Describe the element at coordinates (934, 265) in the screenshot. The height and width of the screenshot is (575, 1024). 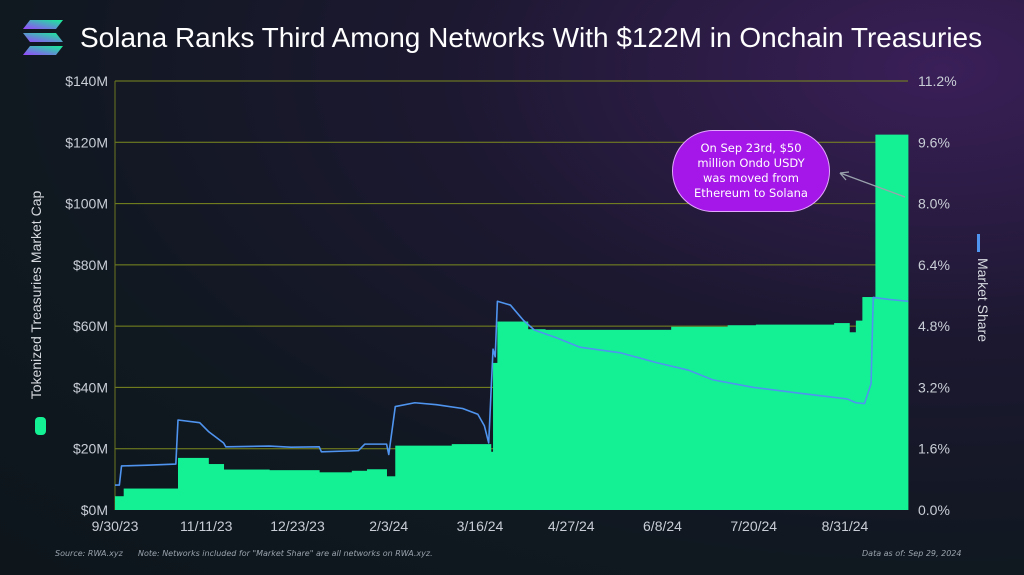
I see `y-right-tick-label: 6.4%` at that location.